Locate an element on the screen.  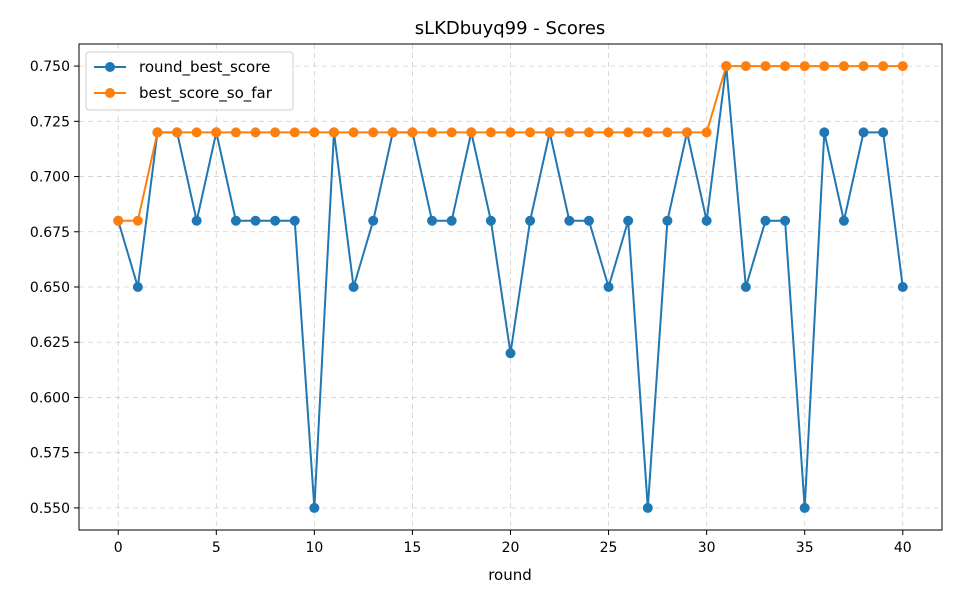
legend-box is located at coordinates (189, 81).